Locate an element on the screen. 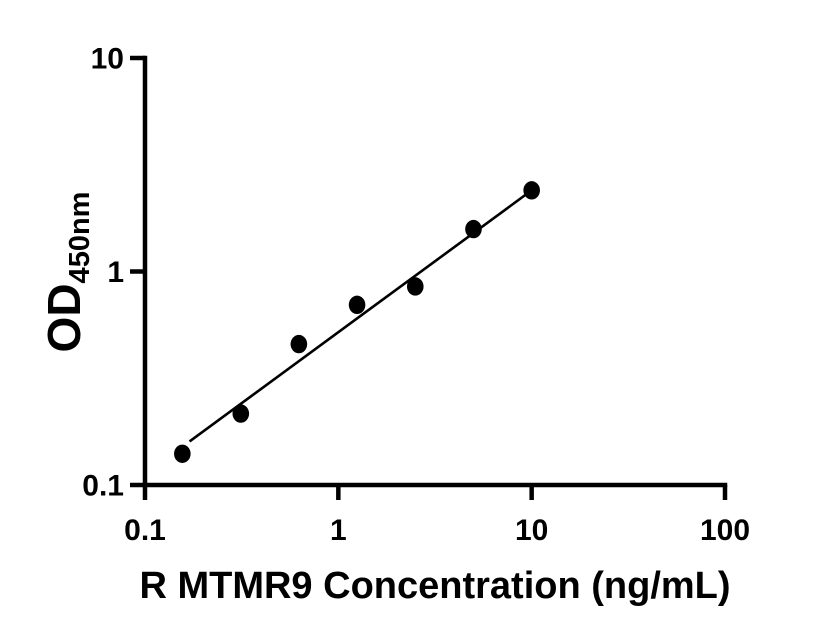 The height and width of the screenshot is (640, 816). y-tick-label: 10 is located at coordinates (107, 59).